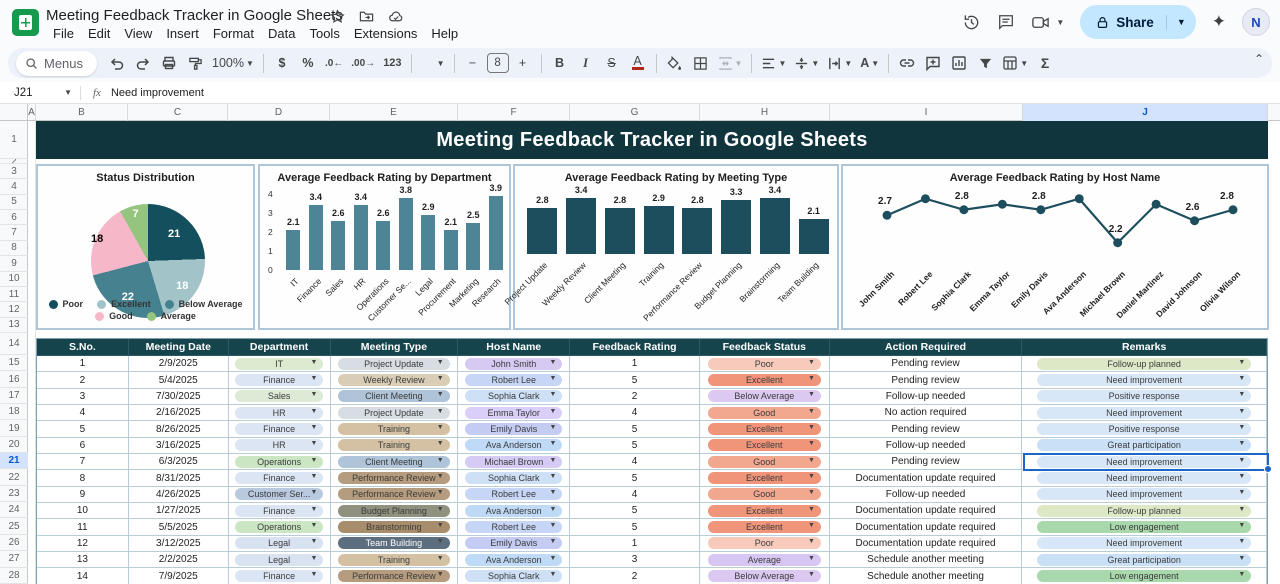 This screenshot has width=1280, height=584. What do you see at coordinates (14, 477) in the screenshot?
I see `row-header-22: 22` at bounding box center [14, 477].